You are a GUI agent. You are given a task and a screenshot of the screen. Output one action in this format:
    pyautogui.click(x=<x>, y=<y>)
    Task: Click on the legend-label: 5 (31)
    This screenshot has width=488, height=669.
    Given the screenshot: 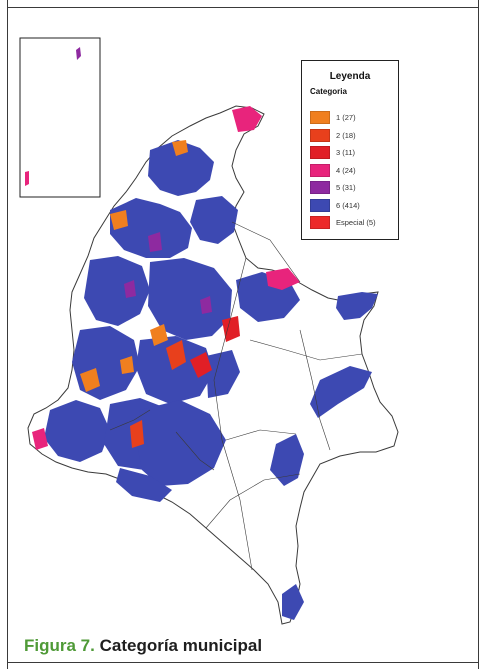 What is the action you would take?
    pyautogui.click(x=346, y=188)
    